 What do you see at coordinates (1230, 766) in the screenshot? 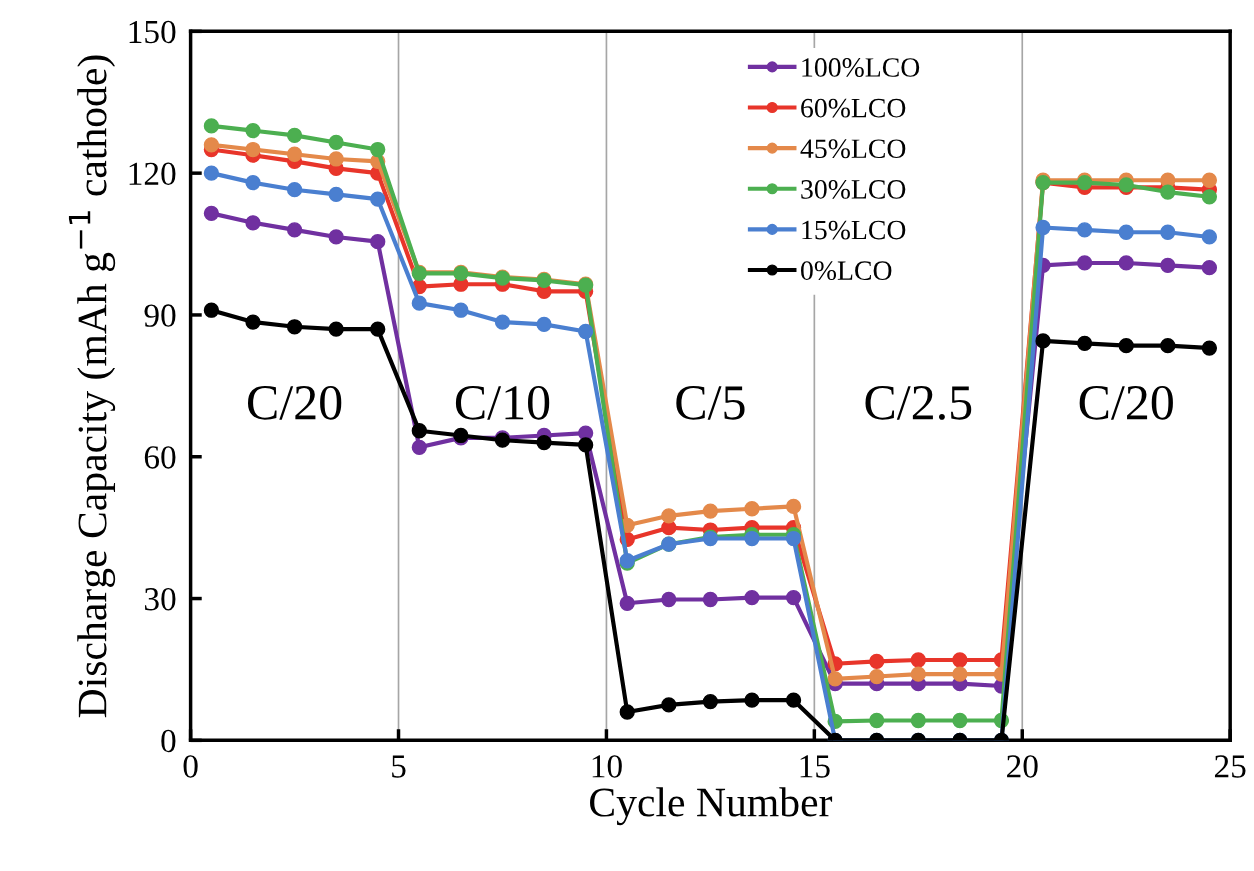
I see `x-tick-label: 25` at bounding box center [1230, 766].